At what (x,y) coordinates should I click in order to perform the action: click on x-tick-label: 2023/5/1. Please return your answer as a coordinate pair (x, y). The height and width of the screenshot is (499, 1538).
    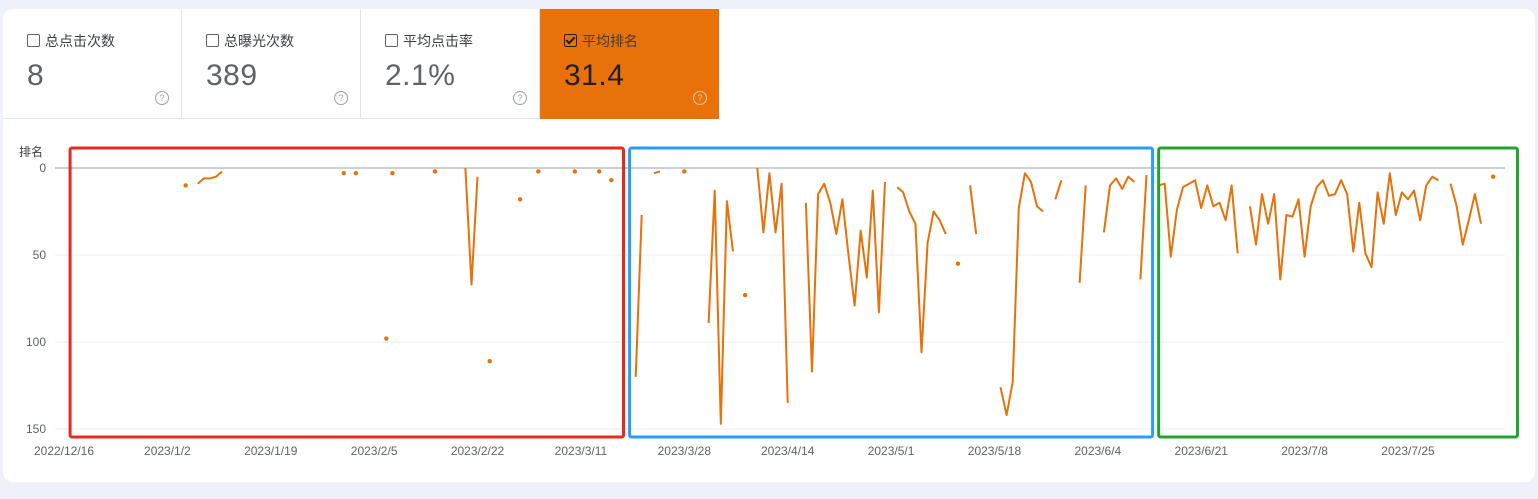
    Looking at the image, I should click on (891, 451).